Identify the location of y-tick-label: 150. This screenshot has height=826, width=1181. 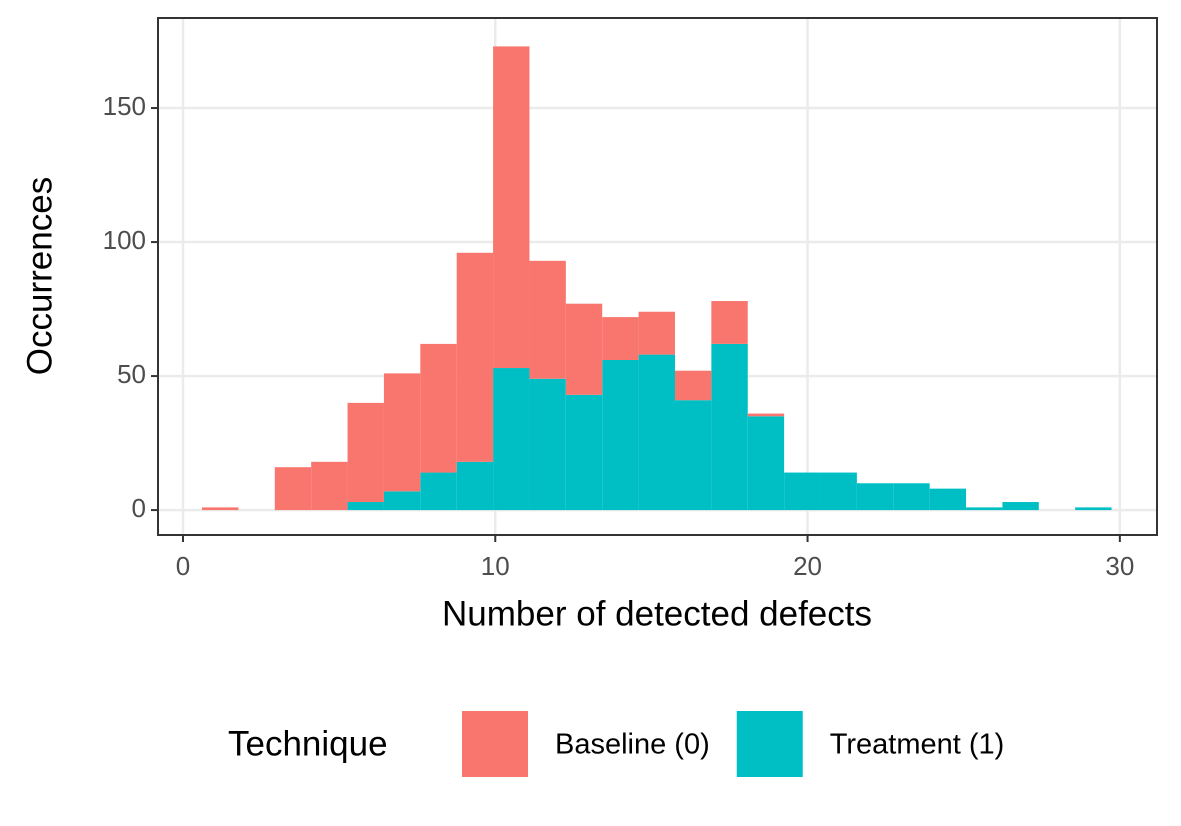
(124, 106).